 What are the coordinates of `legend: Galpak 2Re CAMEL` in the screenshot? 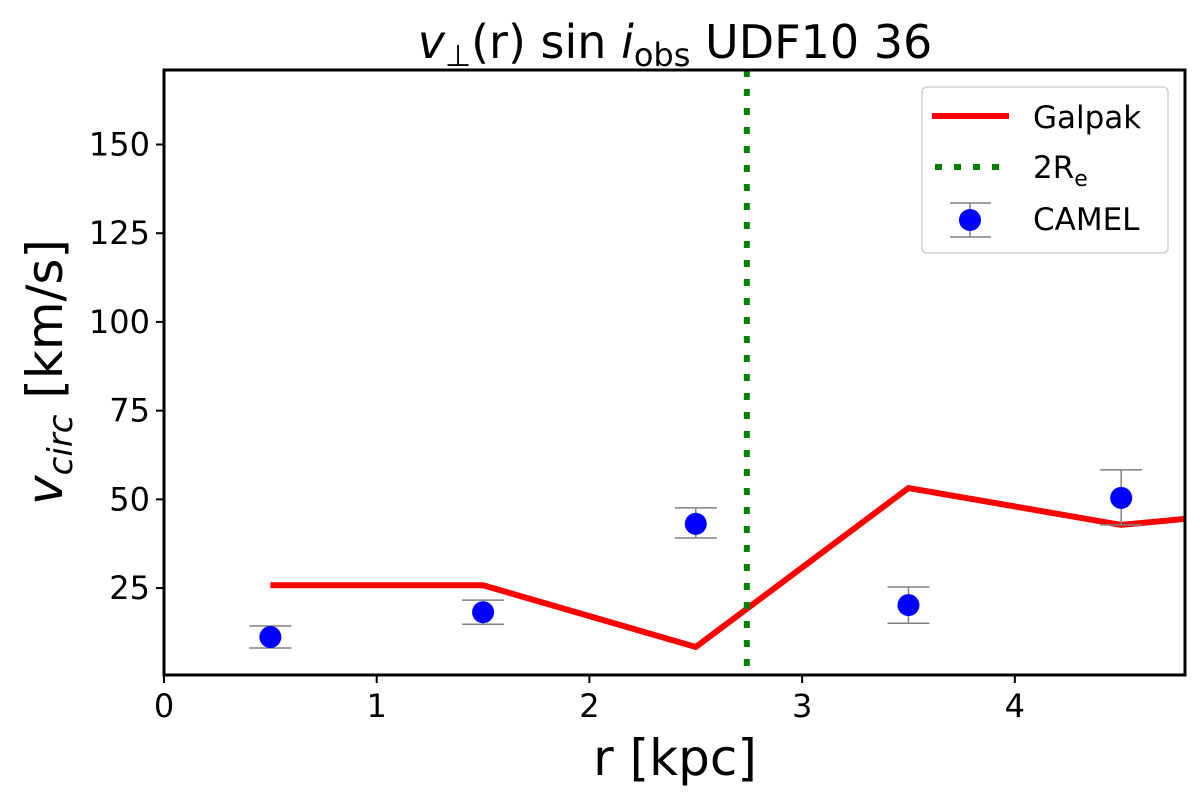 It's located at (1045, 170).